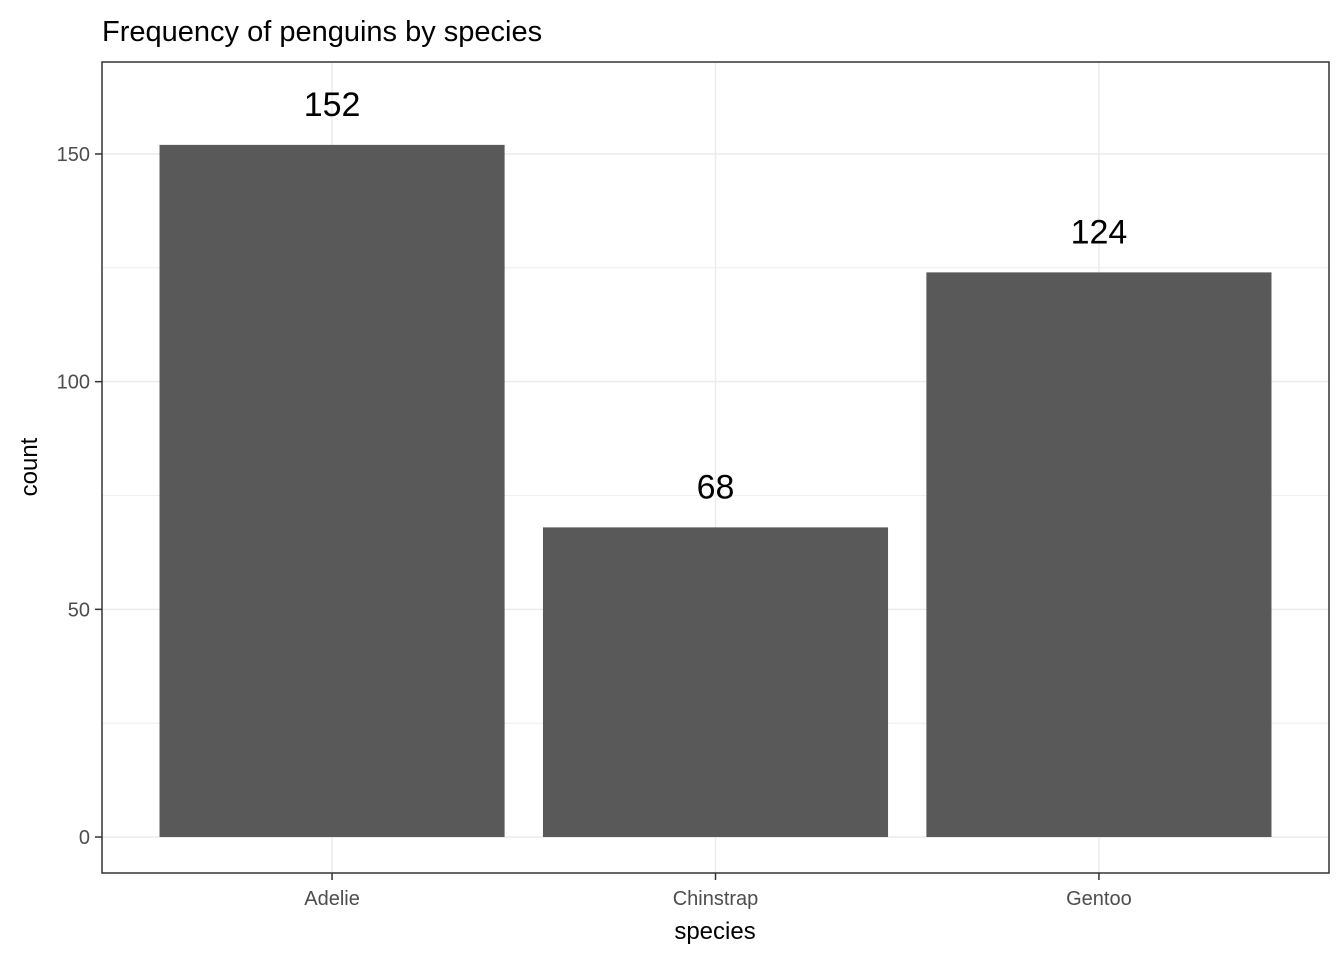 This screenshot has width=1344, height=960. Describe the element at coordinates (79, 496) in the screenshot. I see `y-axis: 0 50 100 150` at that location.